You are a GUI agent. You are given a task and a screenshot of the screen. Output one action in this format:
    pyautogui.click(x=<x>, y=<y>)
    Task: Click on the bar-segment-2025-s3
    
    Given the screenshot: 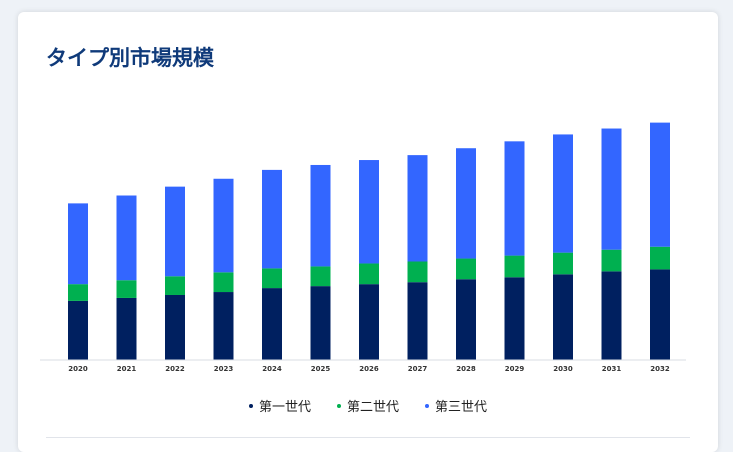 What is the action you would take?
    pyautogui.click(x=320, y=215)
    